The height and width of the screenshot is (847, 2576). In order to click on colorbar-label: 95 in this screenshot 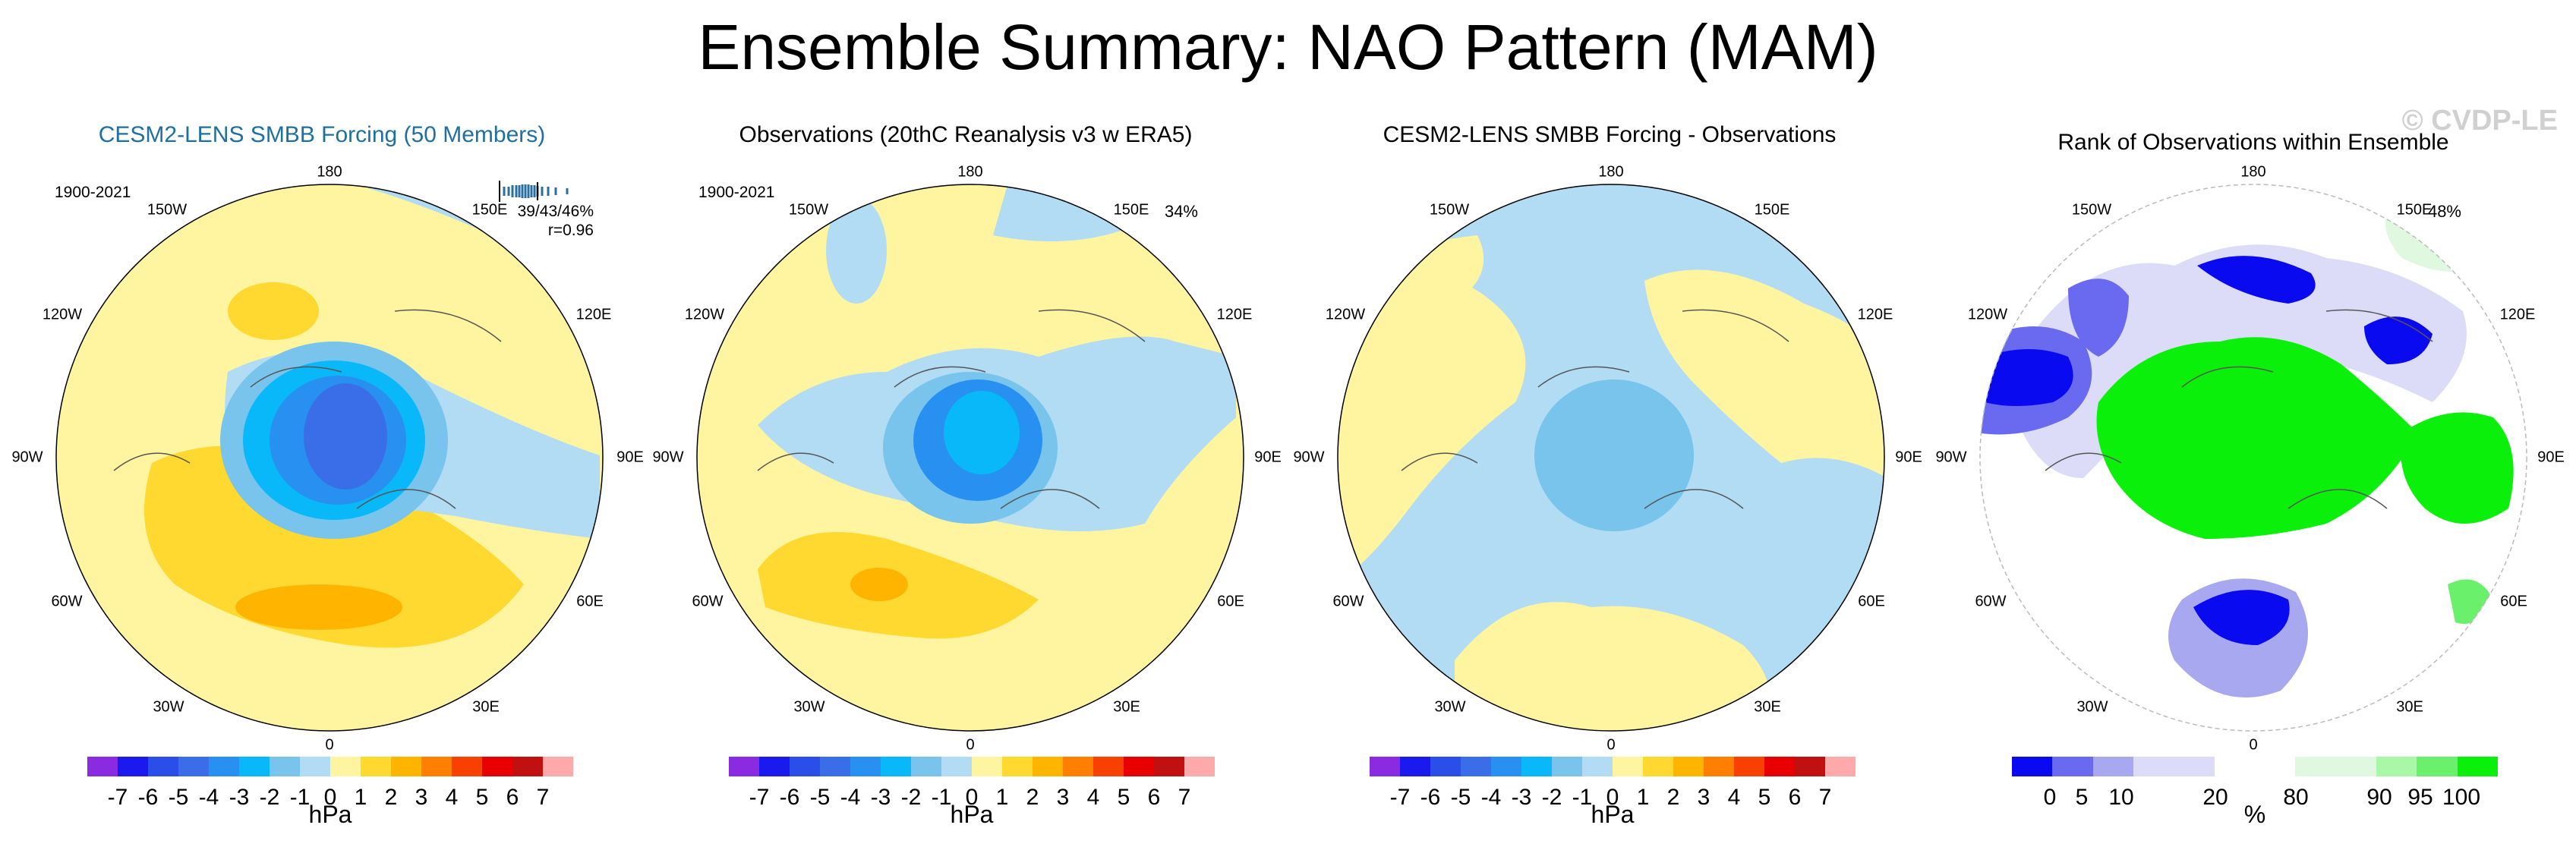, I will do `click(2420, 797)`.